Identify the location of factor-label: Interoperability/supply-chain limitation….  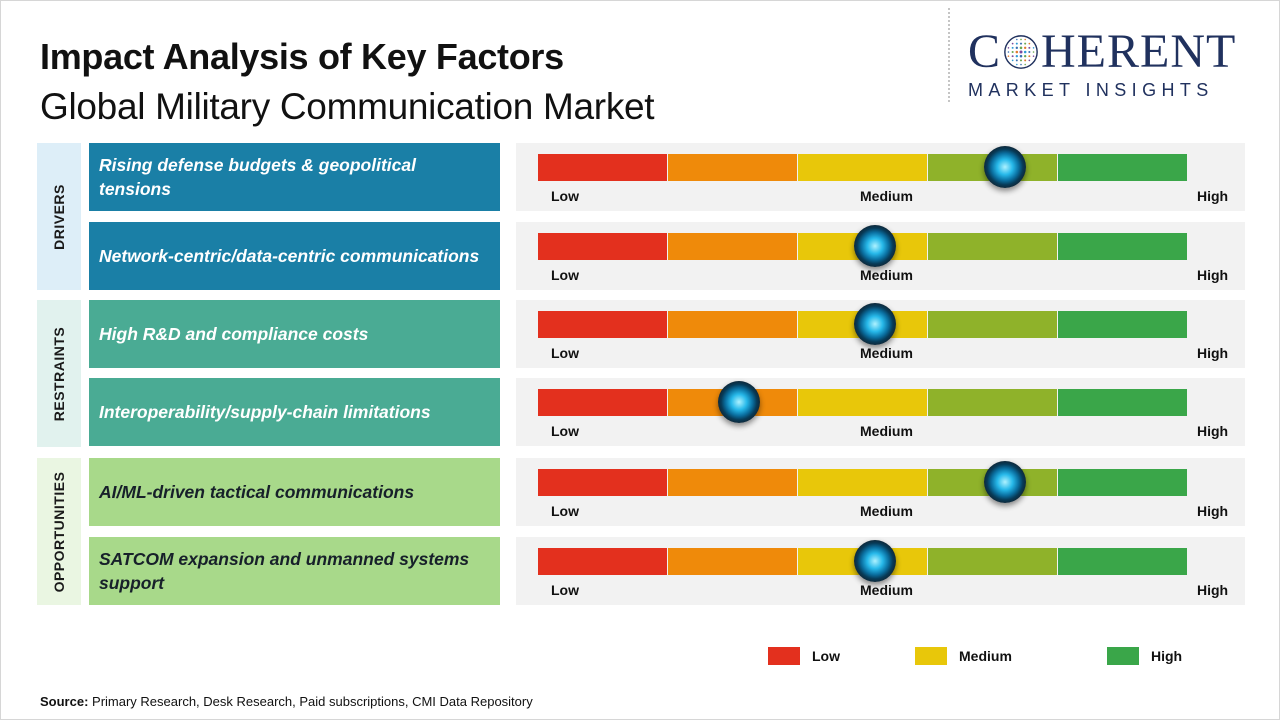
(294, 412).